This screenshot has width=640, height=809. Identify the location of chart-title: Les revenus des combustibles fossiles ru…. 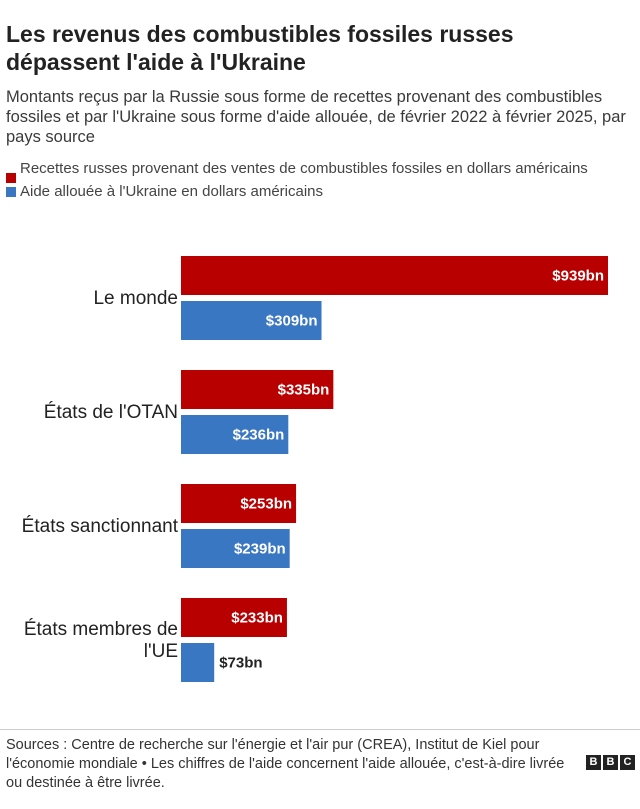
(260, 48).